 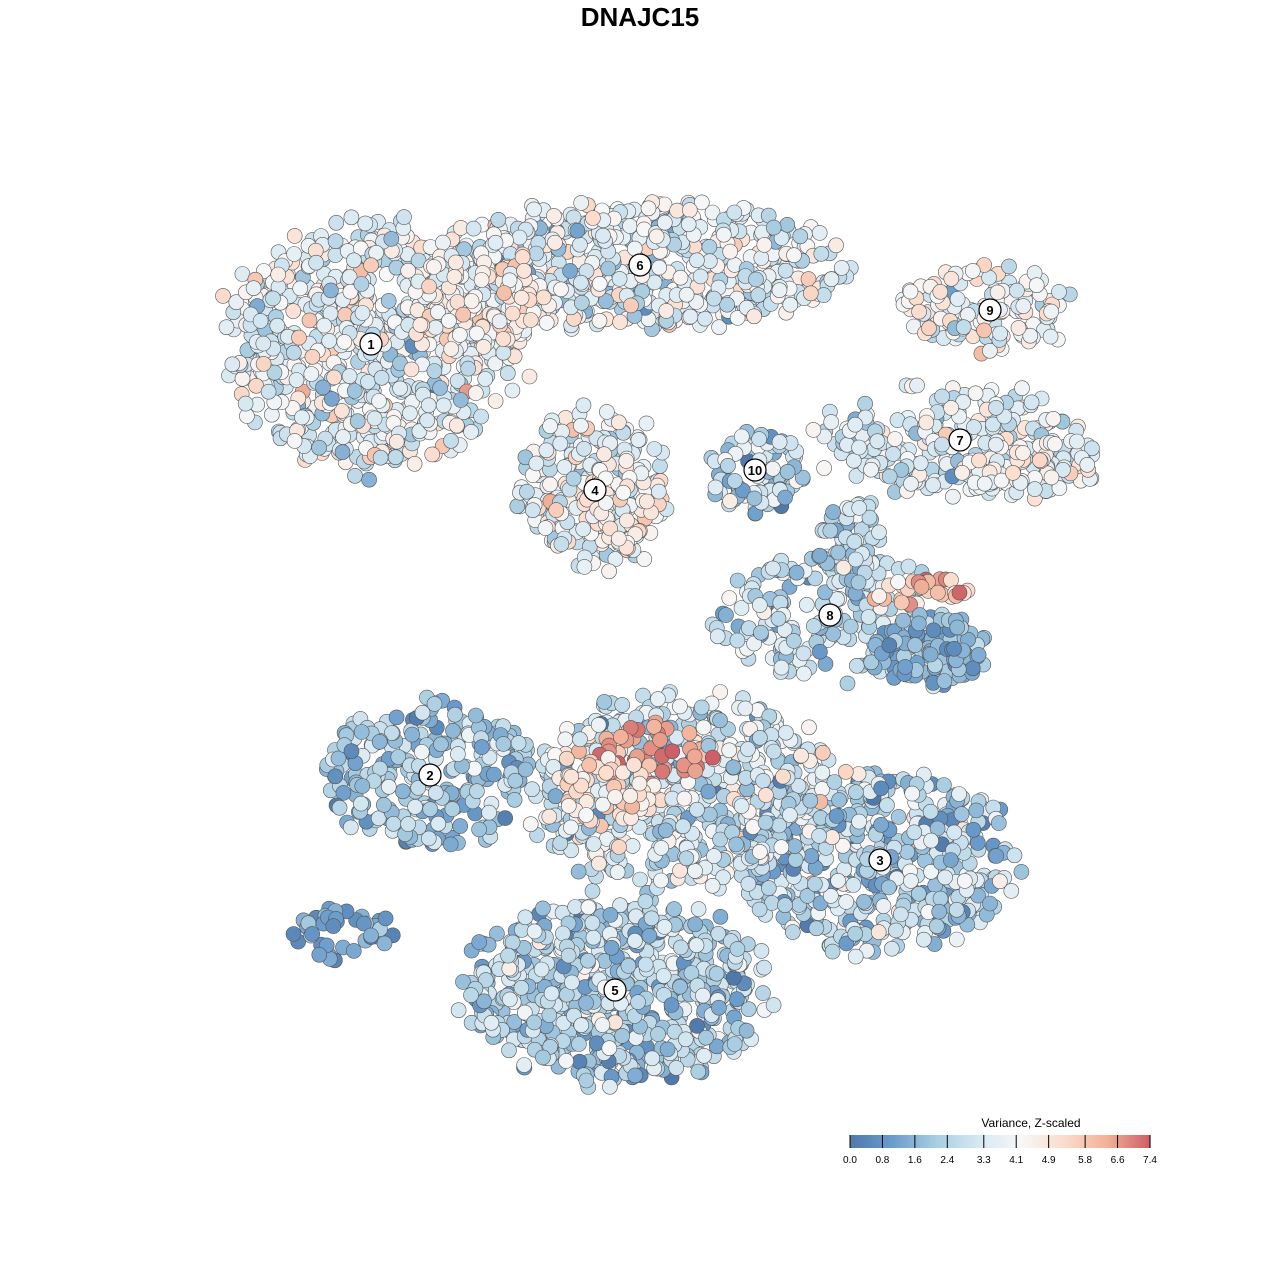 I want to click on cluster-label-text: 4, so click(x=595, y=490).